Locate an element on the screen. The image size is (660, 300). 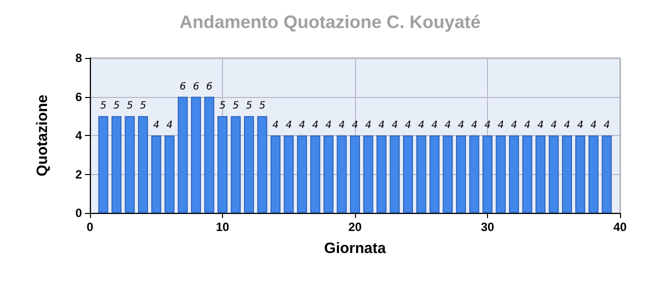
y-tick-label: 0 is located at coordinates (78, 213).